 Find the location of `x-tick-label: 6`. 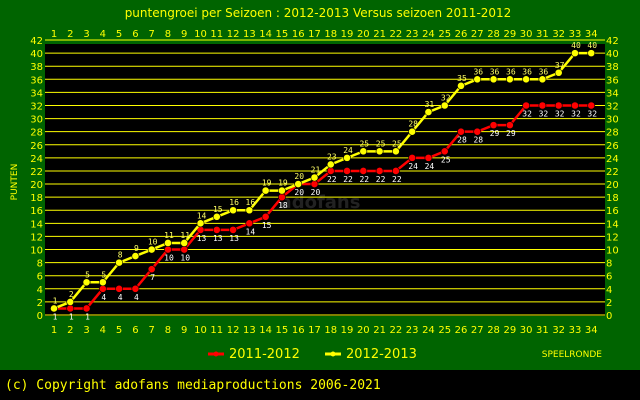

x-tick-label: 6 is located at coordinates (135, 330).